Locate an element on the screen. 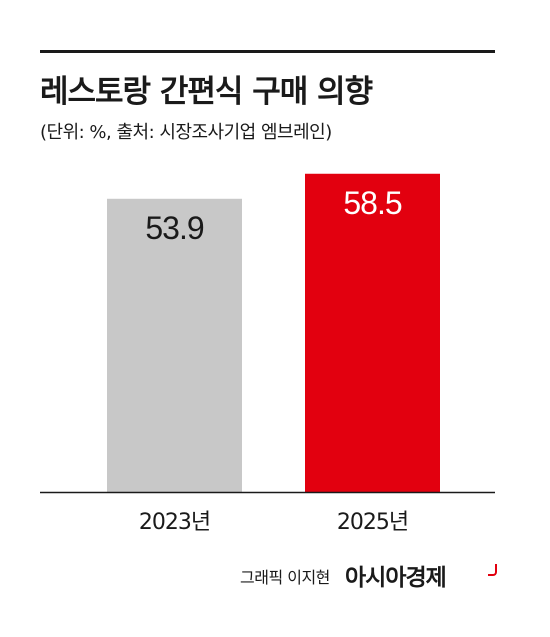  brand-mark-icon is located at coordinates (492, 570).